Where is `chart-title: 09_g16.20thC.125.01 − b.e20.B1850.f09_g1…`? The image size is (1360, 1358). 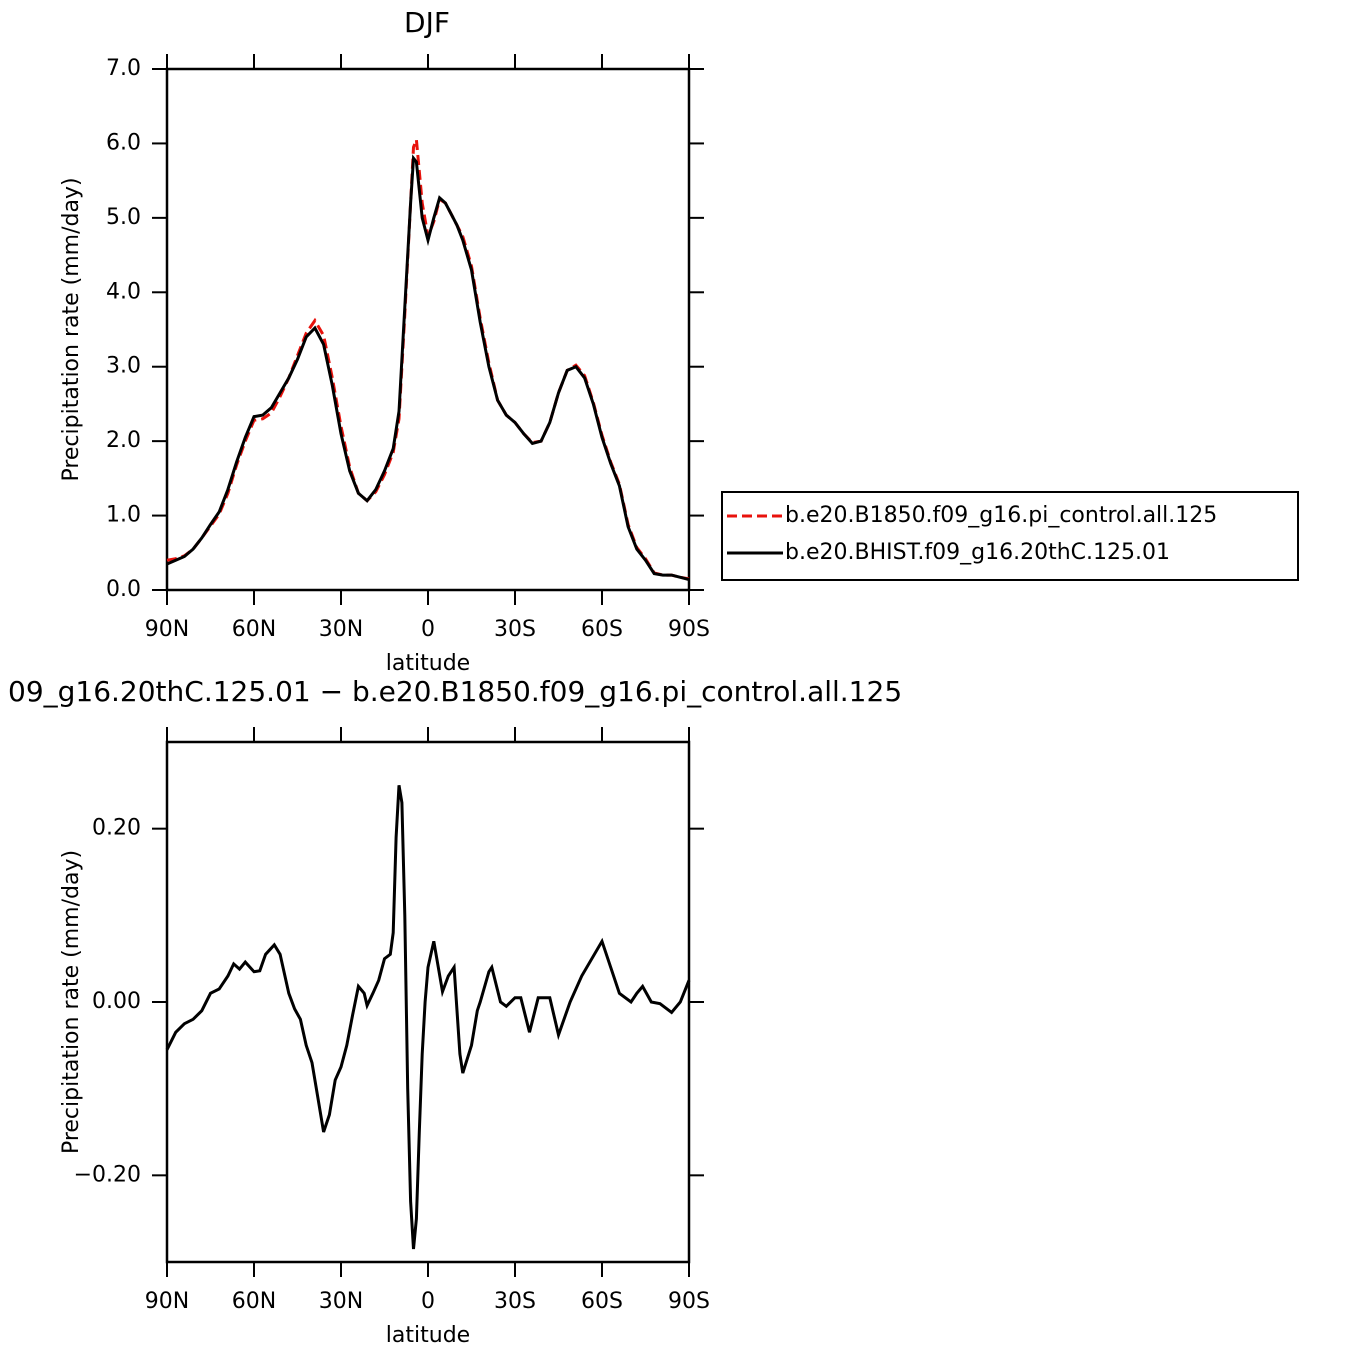
chart-title: 09_g16.20thC.125.01 − b.e20.B1850.f09_g1… is located at coordinates (455, 691).